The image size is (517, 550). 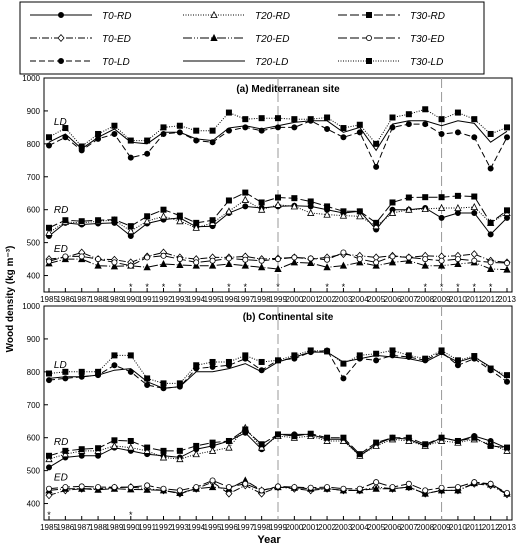 I want to click on legend-entry-t20-ed: T20-ED, so click(x=236, y=39).